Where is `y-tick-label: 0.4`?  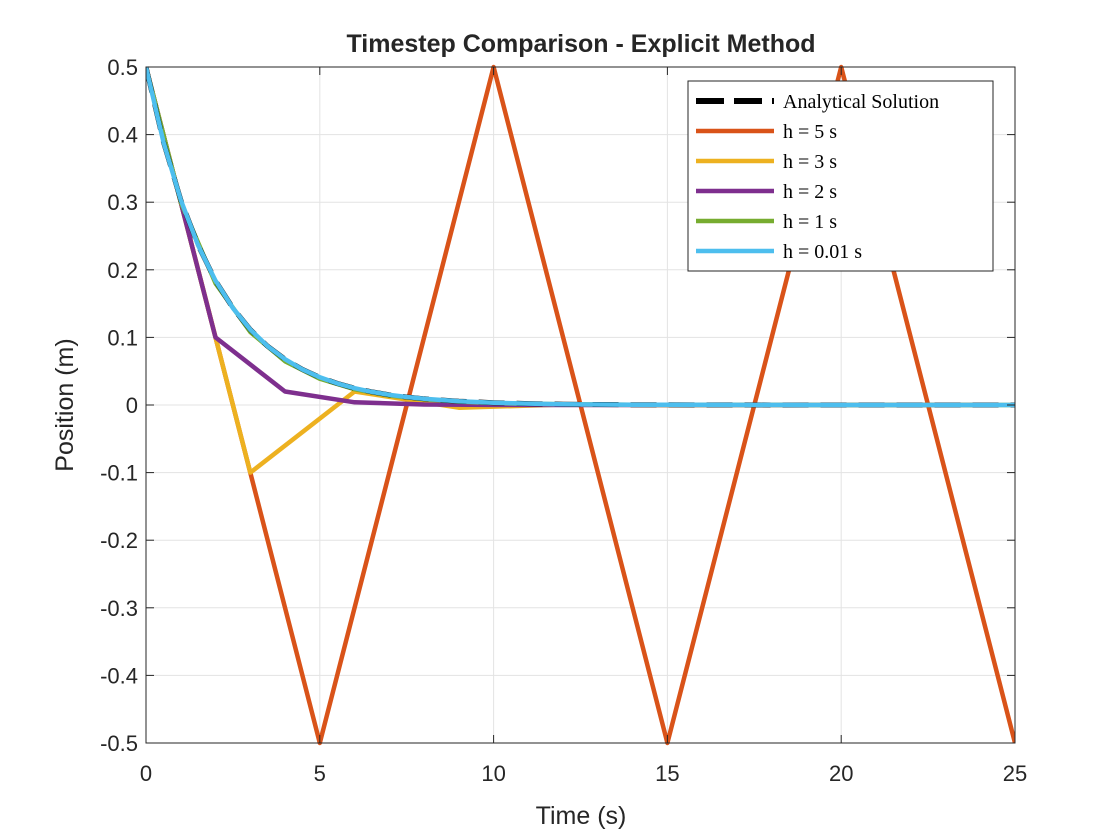
y-tick-label: 0.4 is located at coordinates (122, 135).